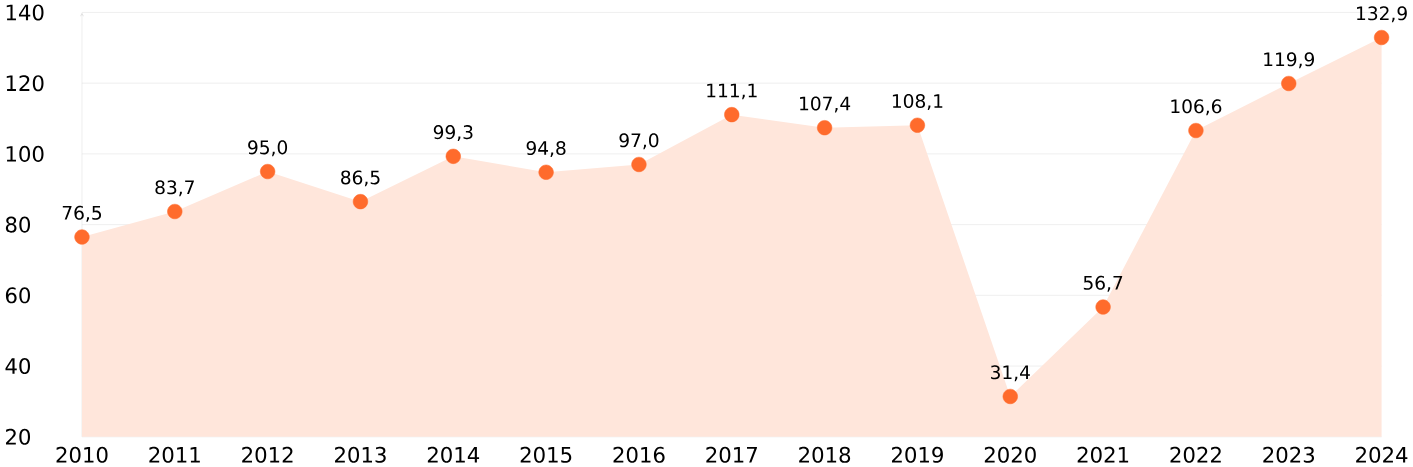 The height and width of the screenshot is (467, 1413). I want to click on x-tick-label: 2013, so click(360, 454).